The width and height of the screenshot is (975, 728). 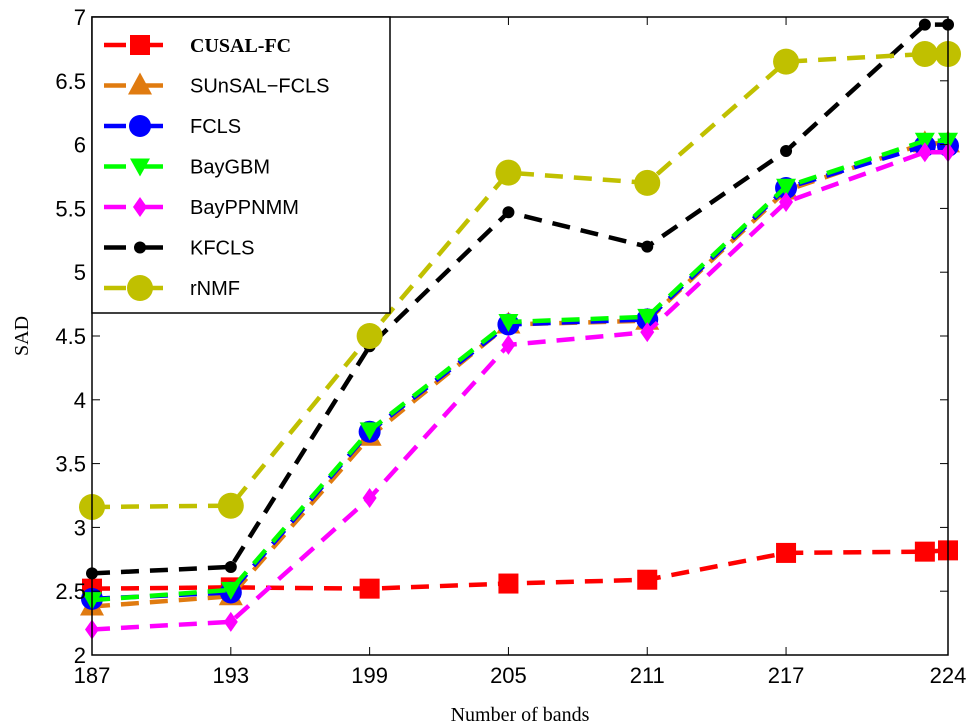 I want to click on legend-label: rNMF, so click(x=215, y=289).